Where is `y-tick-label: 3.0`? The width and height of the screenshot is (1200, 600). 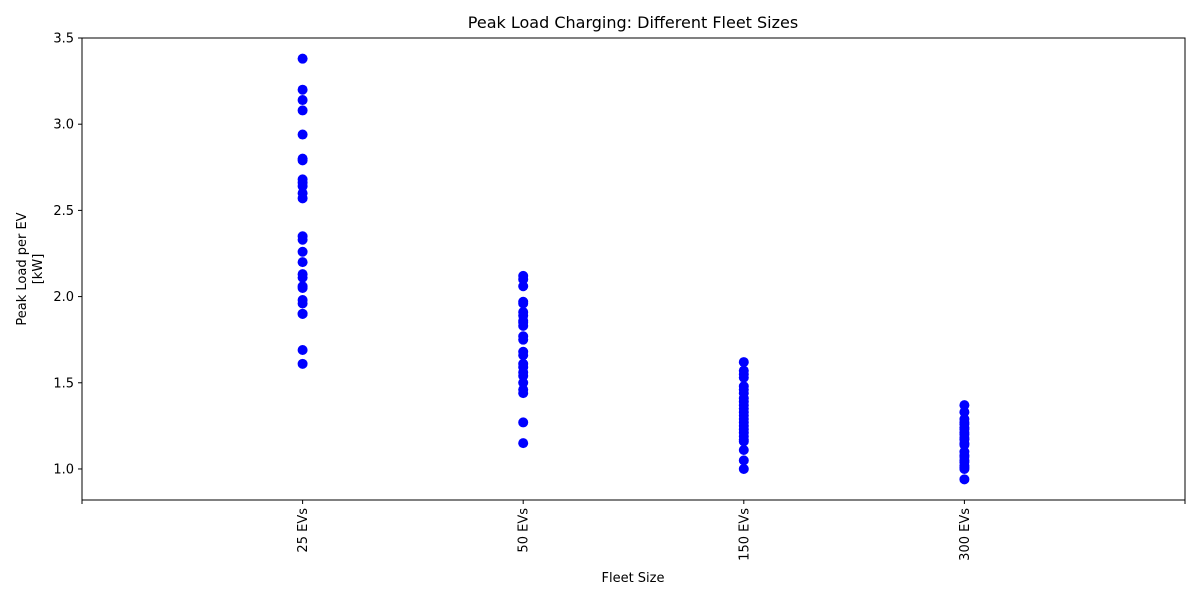 y-tick-label: 3.0 is located at coordinates (63, 125).